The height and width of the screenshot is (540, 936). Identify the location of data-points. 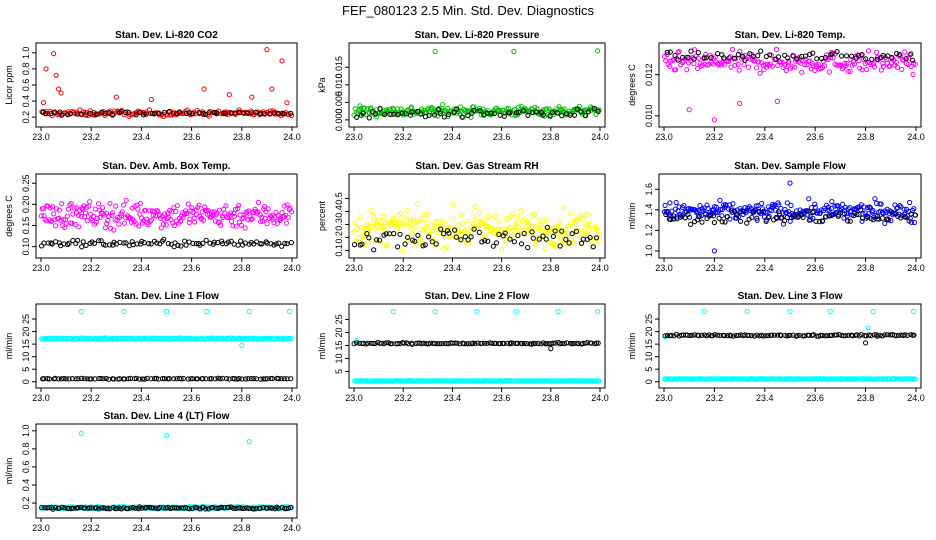
(476, 84).